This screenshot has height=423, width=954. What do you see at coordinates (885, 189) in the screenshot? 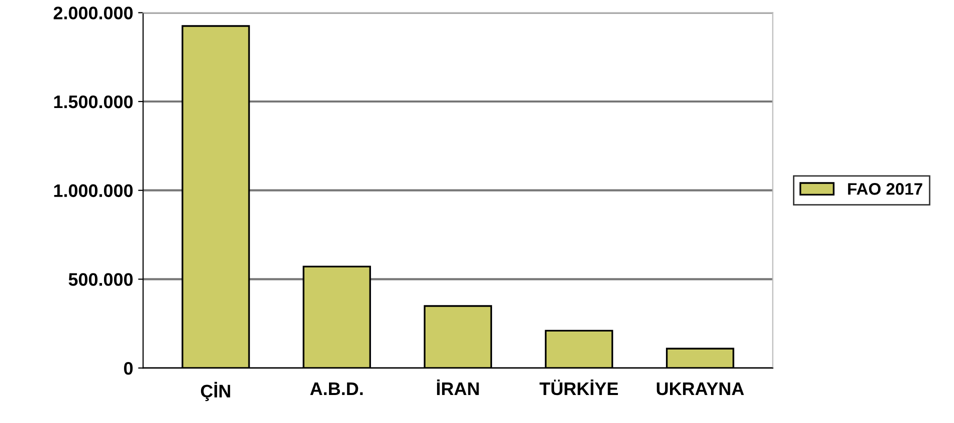
I see `legend-label: FAO 2017` at bounding box center [885, 189].